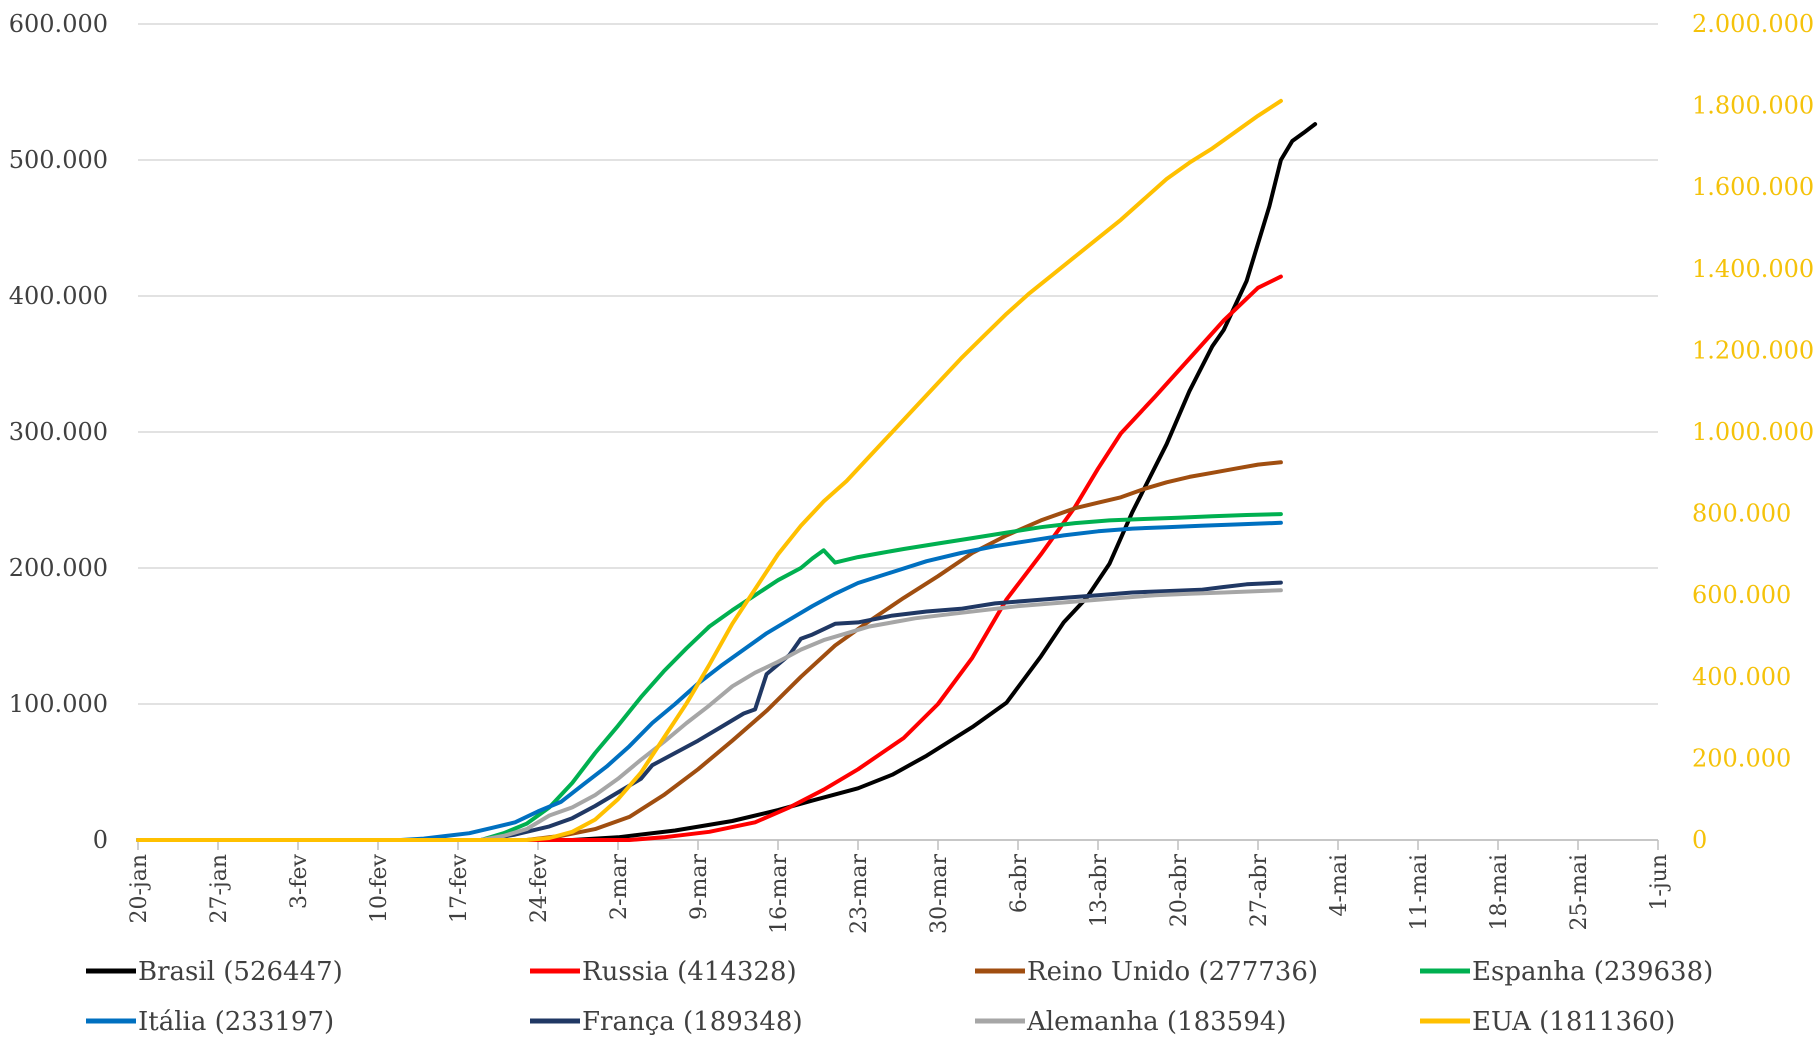 The width and height of the screenshot is (1815, 1048). Describe the element at coordinates (1339, 885) in the screenshot. I see `x-tick-label: 4-mai` at that location.